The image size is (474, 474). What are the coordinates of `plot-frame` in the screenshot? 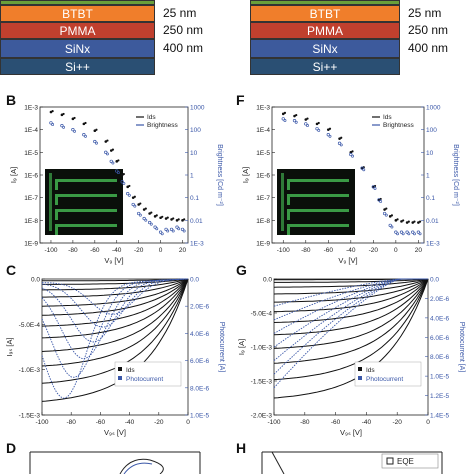 It's located at (115, 347).